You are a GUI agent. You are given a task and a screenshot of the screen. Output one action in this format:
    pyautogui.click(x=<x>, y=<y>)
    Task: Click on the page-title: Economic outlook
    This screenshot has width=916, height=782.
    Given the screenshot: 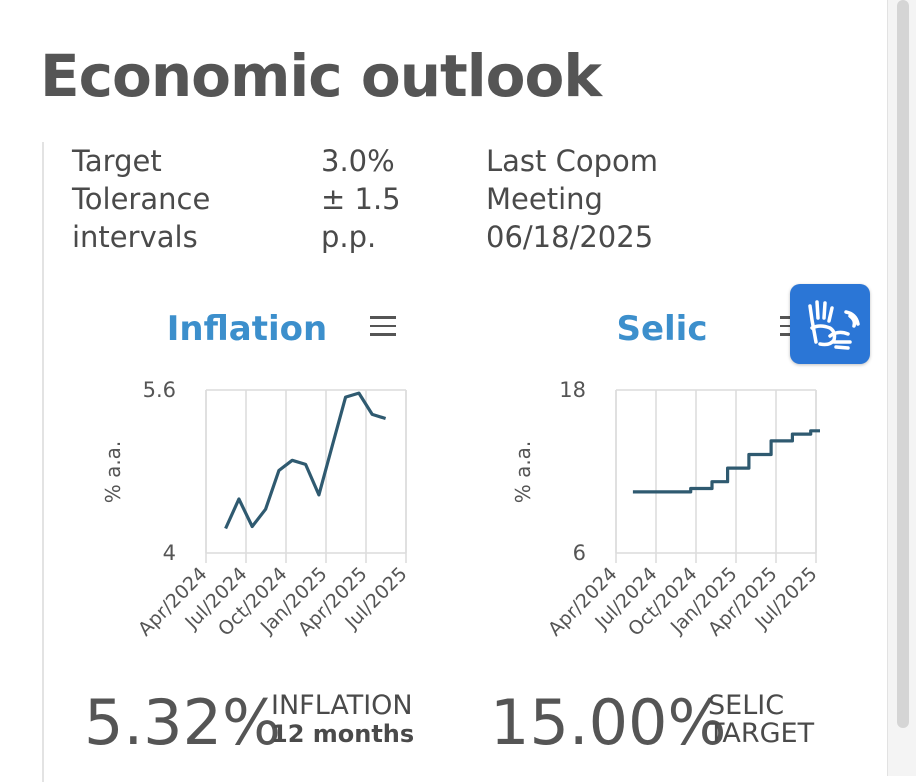 What is the action you would take?
    pyautogui.click(x=320, y=76)
    